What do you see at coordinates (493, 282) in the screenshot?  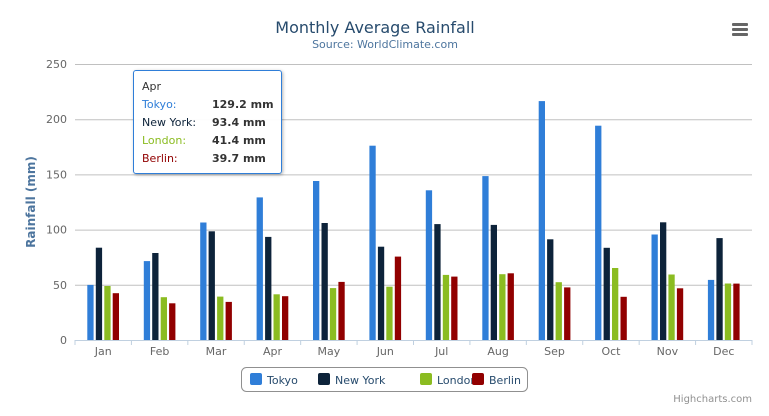 I see `bar-new-york-aug` at bounding box center [493, 282].